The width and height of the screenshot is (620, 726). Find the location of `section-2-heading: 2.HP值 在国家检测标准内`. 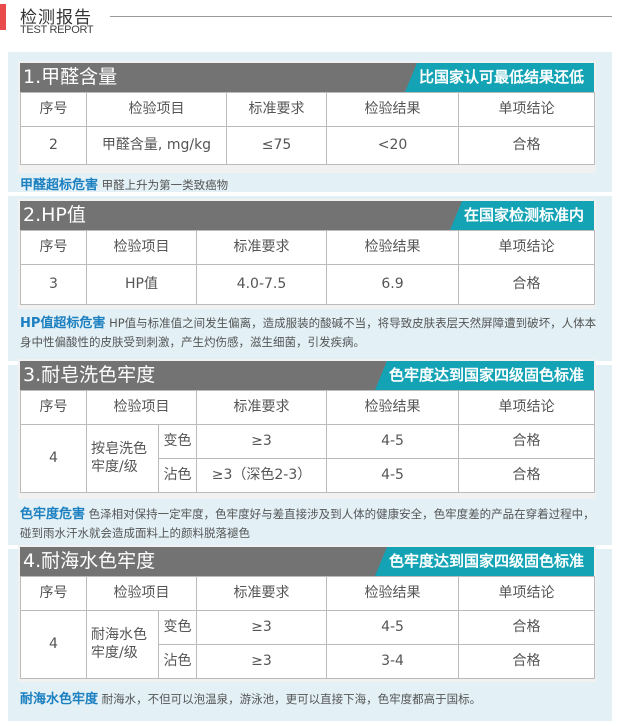

section-2-heading: 2.HP值 在国家检测标准内 is located at coordinates (307, 215).